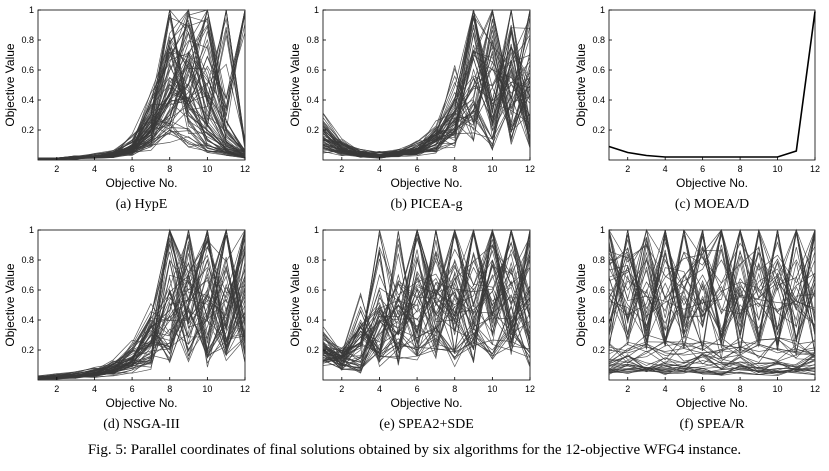  What do you see at coordinates (427, 204) in the screenshot?
I see `subfigure-caption: (b) PICEA-g` at bounding box center [427, 204].